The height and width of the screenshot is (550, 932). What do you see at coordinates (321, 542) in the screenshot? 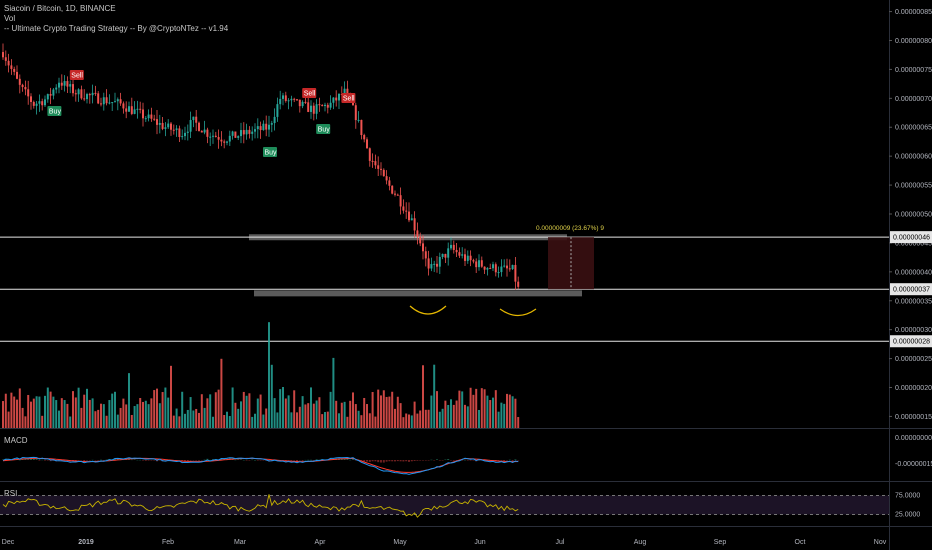
I see `x-tick-label: Apr` at bounding box center [321, 542].